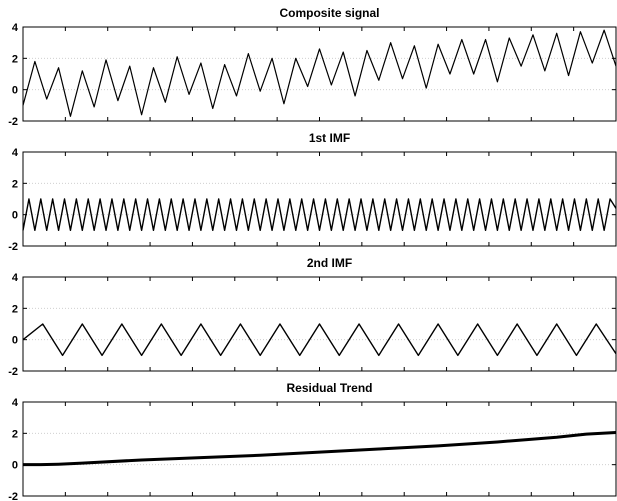 This screenshot has height=501, width=617. I want to click on series-line-1st-imf, so click(319, 215).